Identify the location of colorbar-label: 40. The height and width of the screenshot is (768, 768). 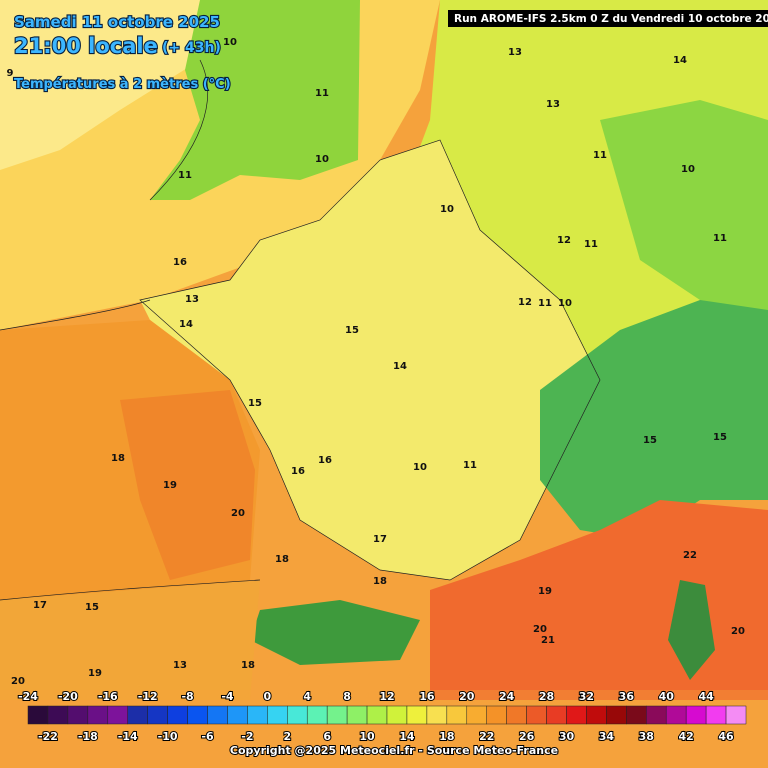
(667, 696).